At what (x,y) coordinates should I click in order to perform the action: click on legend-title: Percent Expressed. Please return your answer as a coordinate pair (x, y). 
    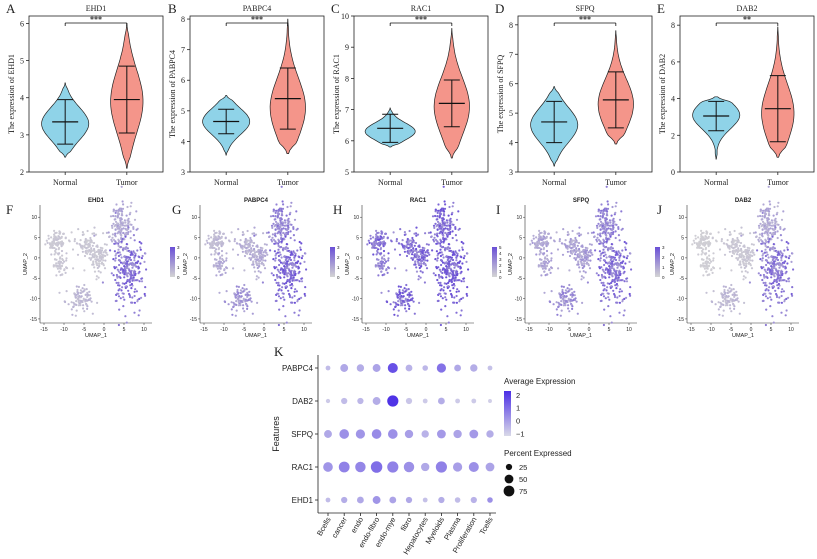
    Looking at the image, I should click on (538, 453).